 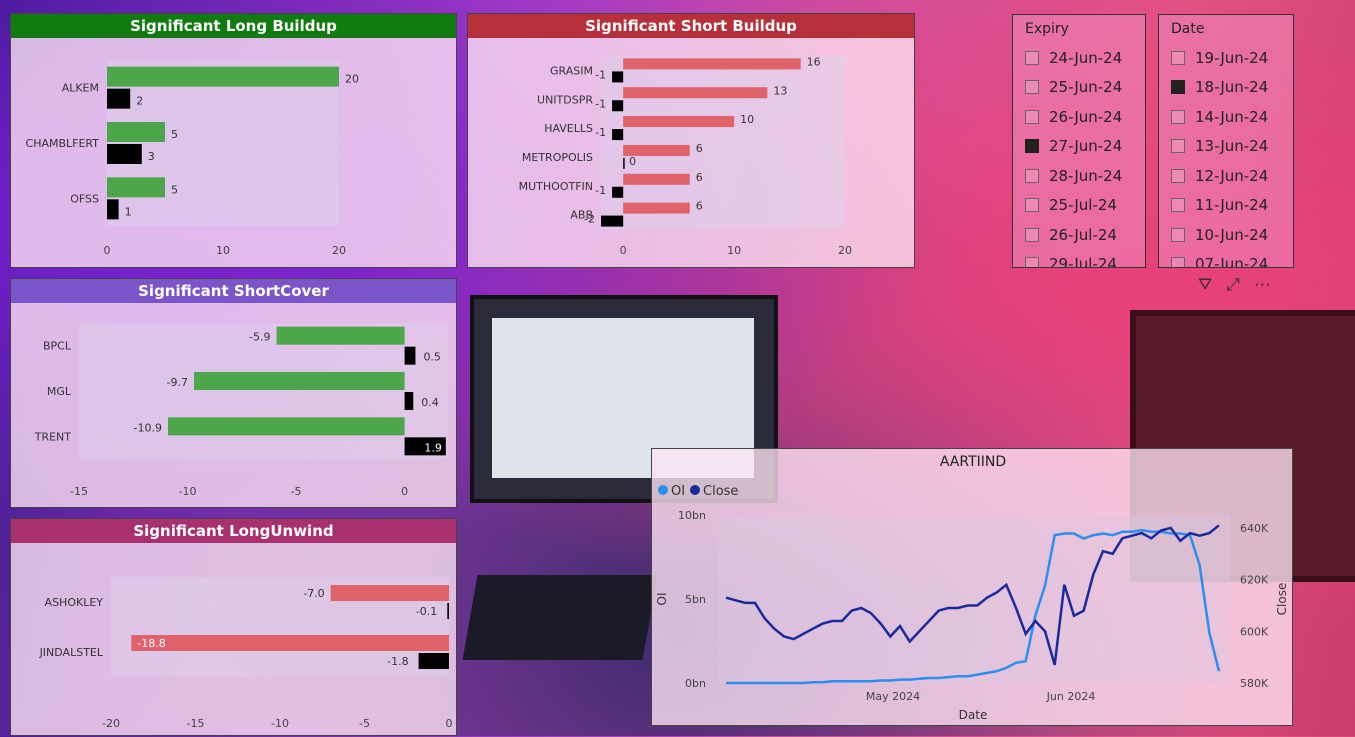 I want to click on bar-value-label: 13, so click(x=780, y=90).